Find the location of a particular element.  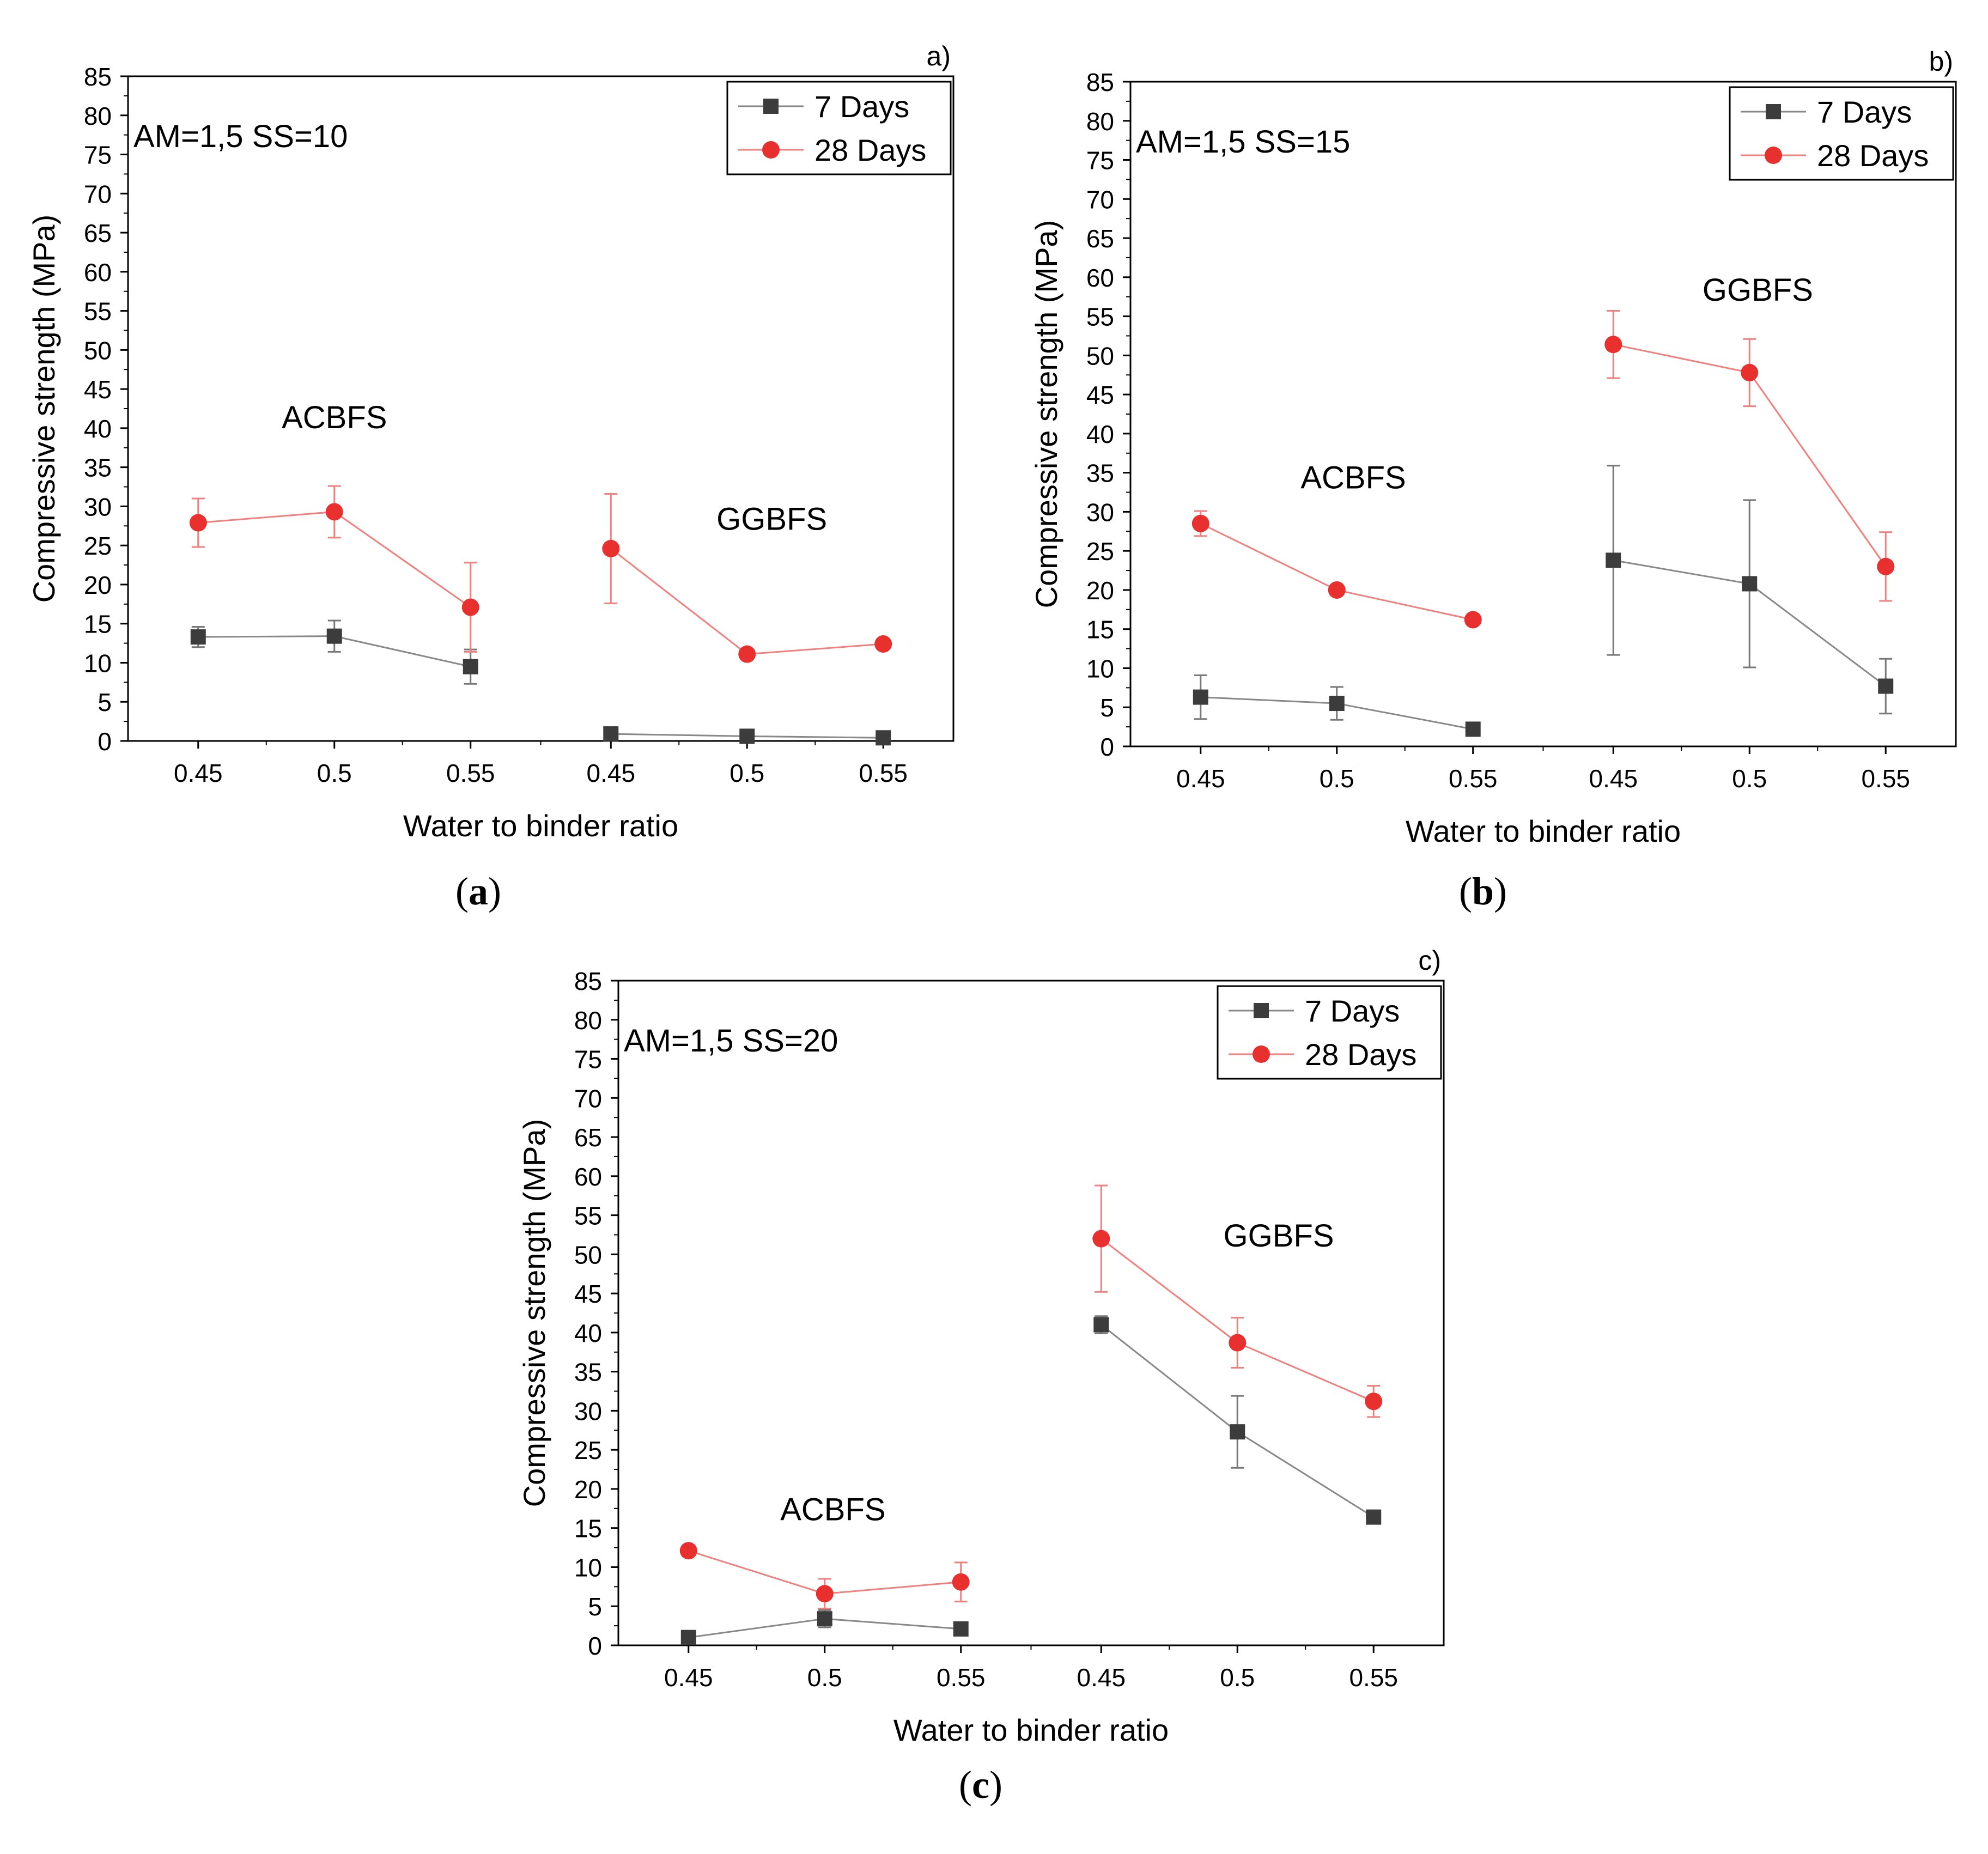

y-tick-label: 60 is located at coordinates (98, 272).